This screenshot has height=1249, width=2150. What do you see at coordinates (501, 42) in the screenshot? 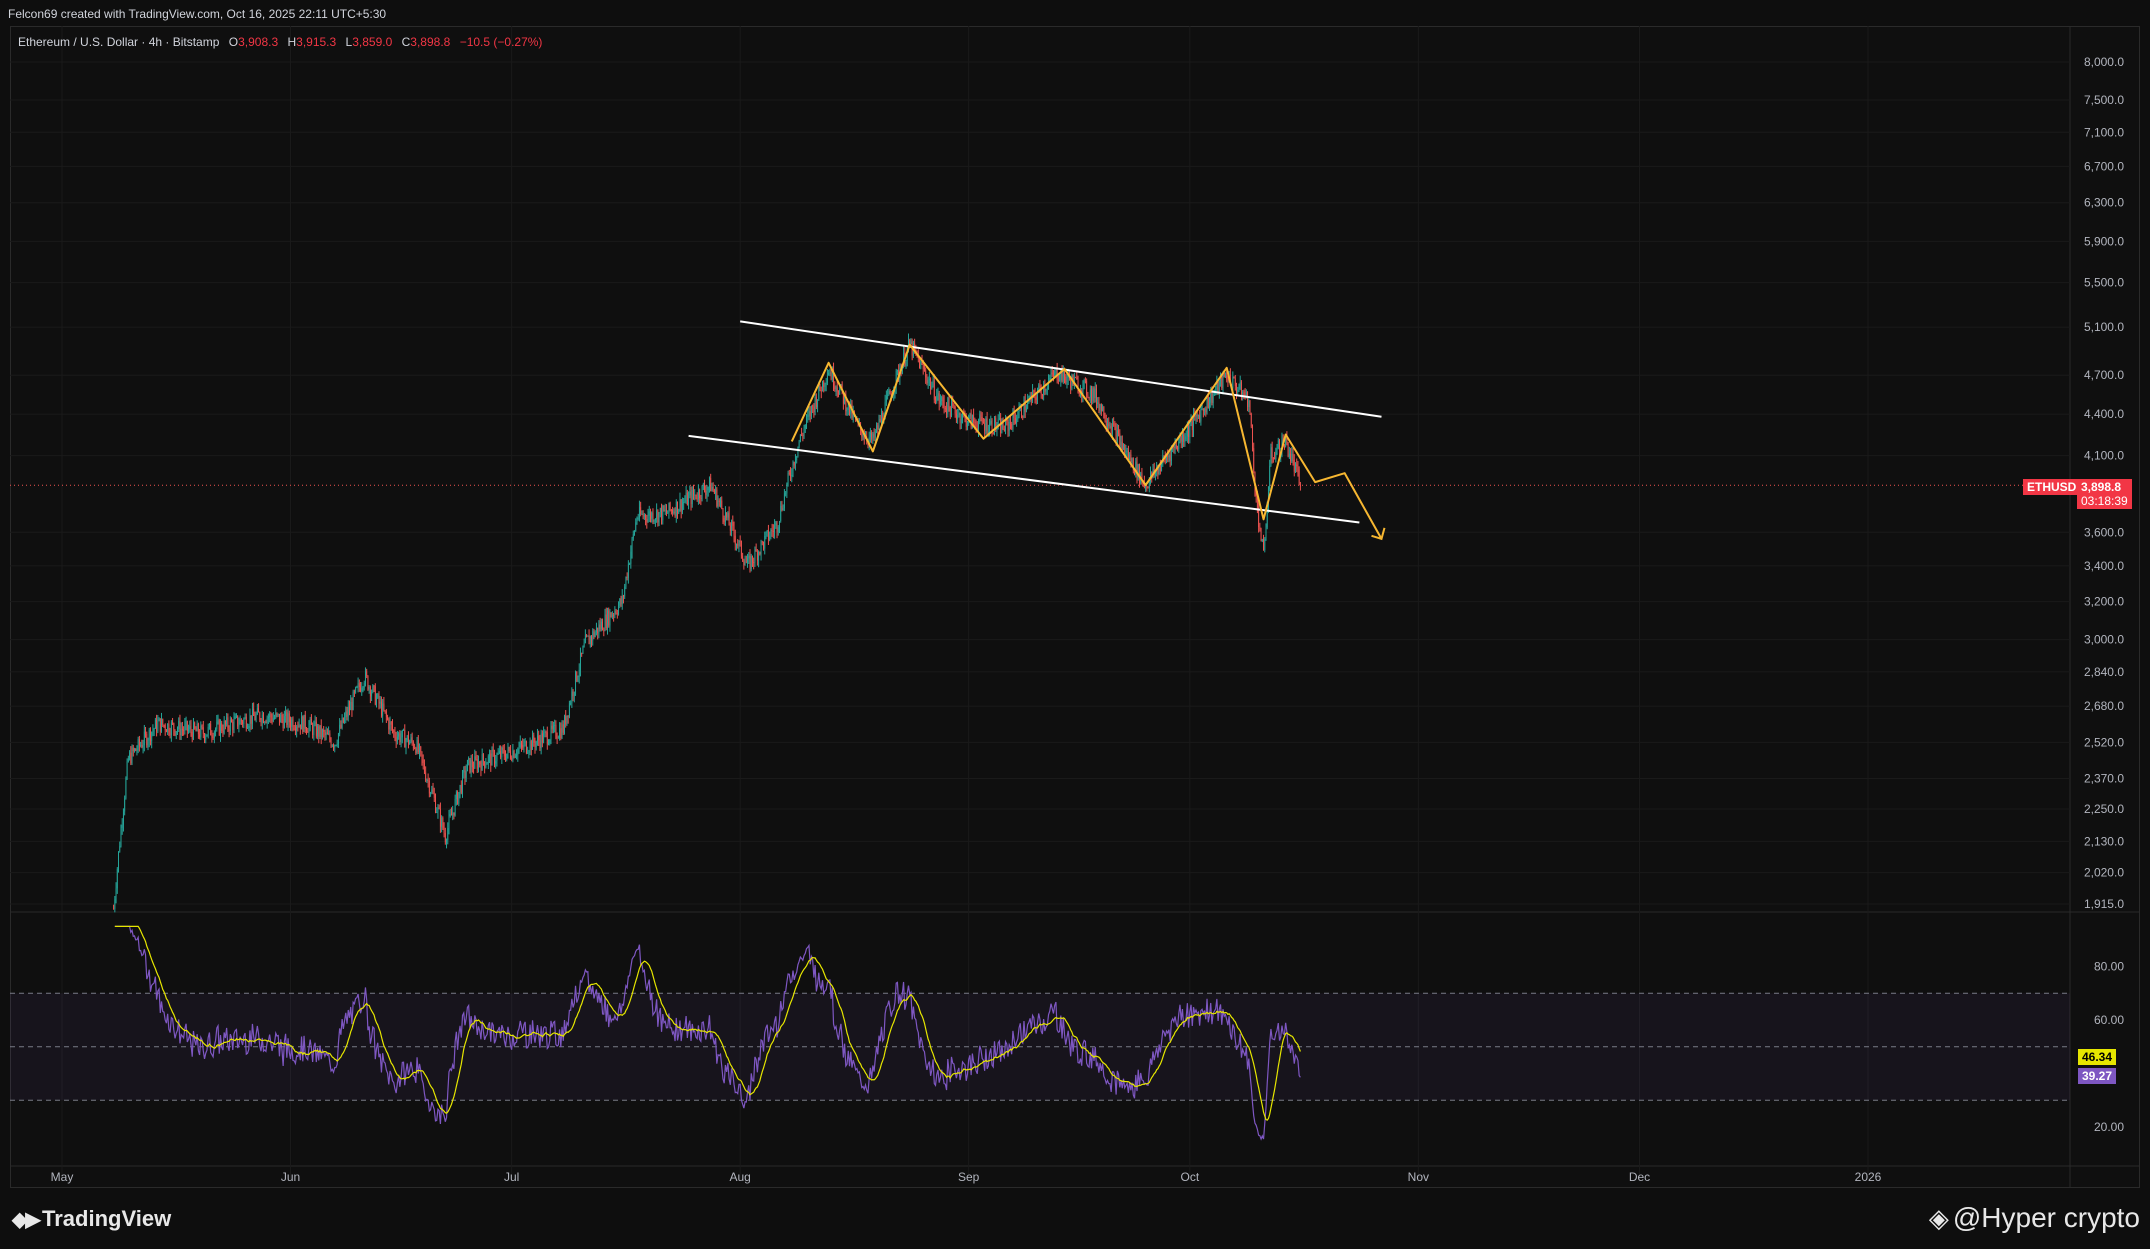
I see `change-value: −10.5 (−0.27%)` at bounding box center [501, 42].